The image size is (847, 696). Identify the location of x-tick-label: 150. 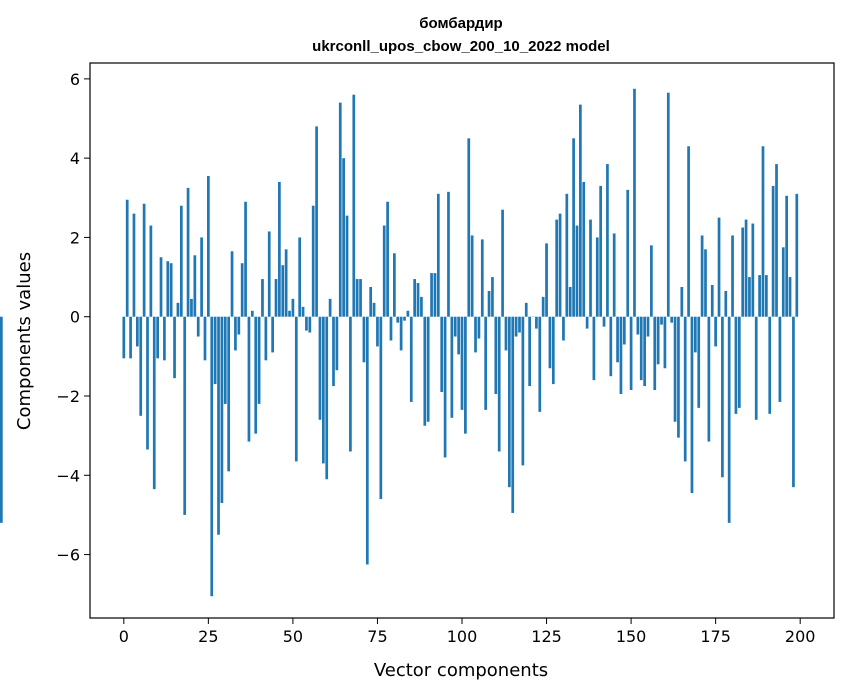
(631, 636).